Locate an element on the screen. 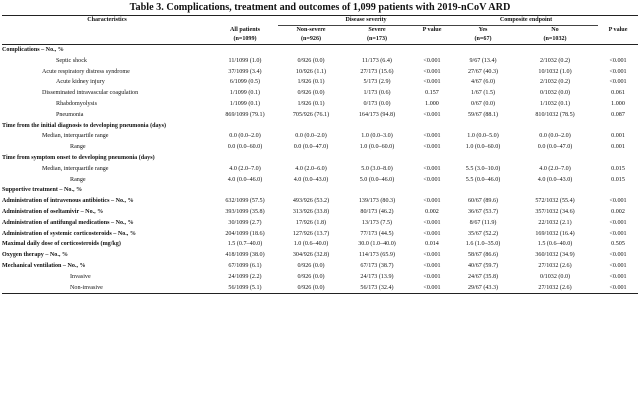 Image resolution: width=640 pixels, height=401 pixels. table-cell: 418/1099 (38.0) is located at coordinates (245, 255).